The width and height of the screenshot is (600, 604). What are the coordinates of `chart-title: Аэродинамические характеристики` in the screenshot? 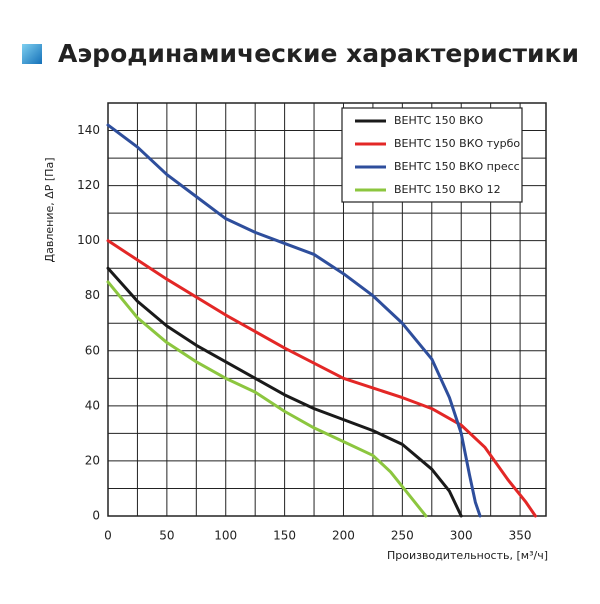 It's located at (318, 53).